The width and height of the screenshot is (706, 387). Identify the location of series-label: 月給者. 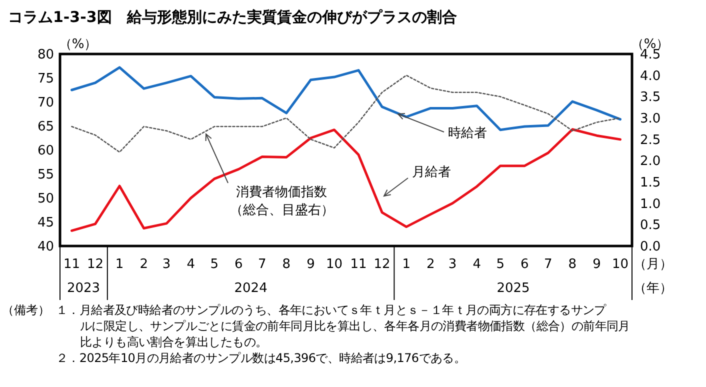
(431, 172).